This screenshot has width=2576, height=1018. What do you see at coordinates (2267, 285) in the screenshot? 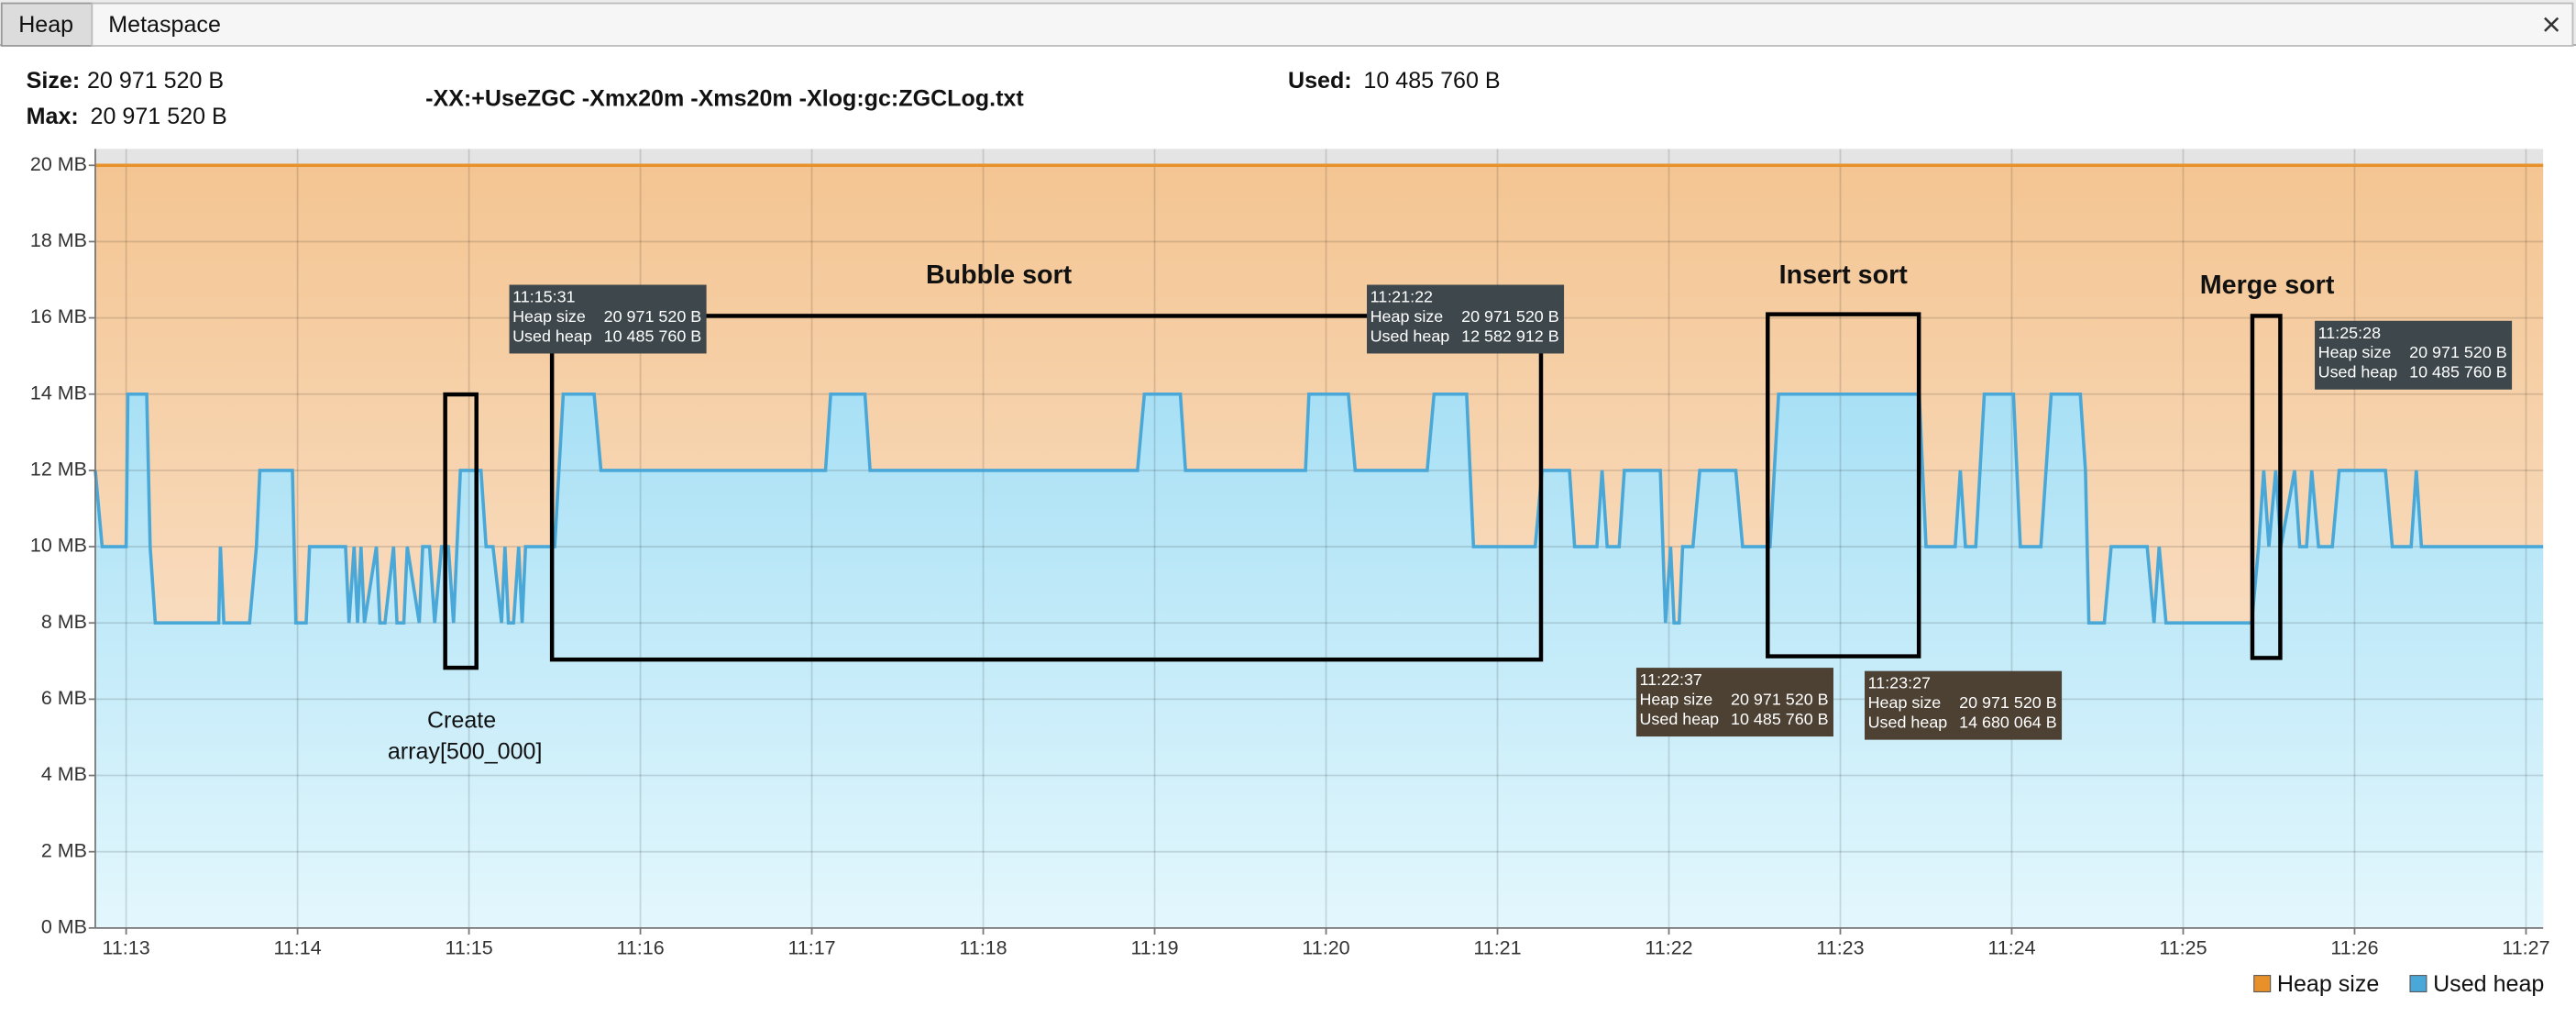
I see `annotation: Merge sort` at bounding box center [2267, 285].